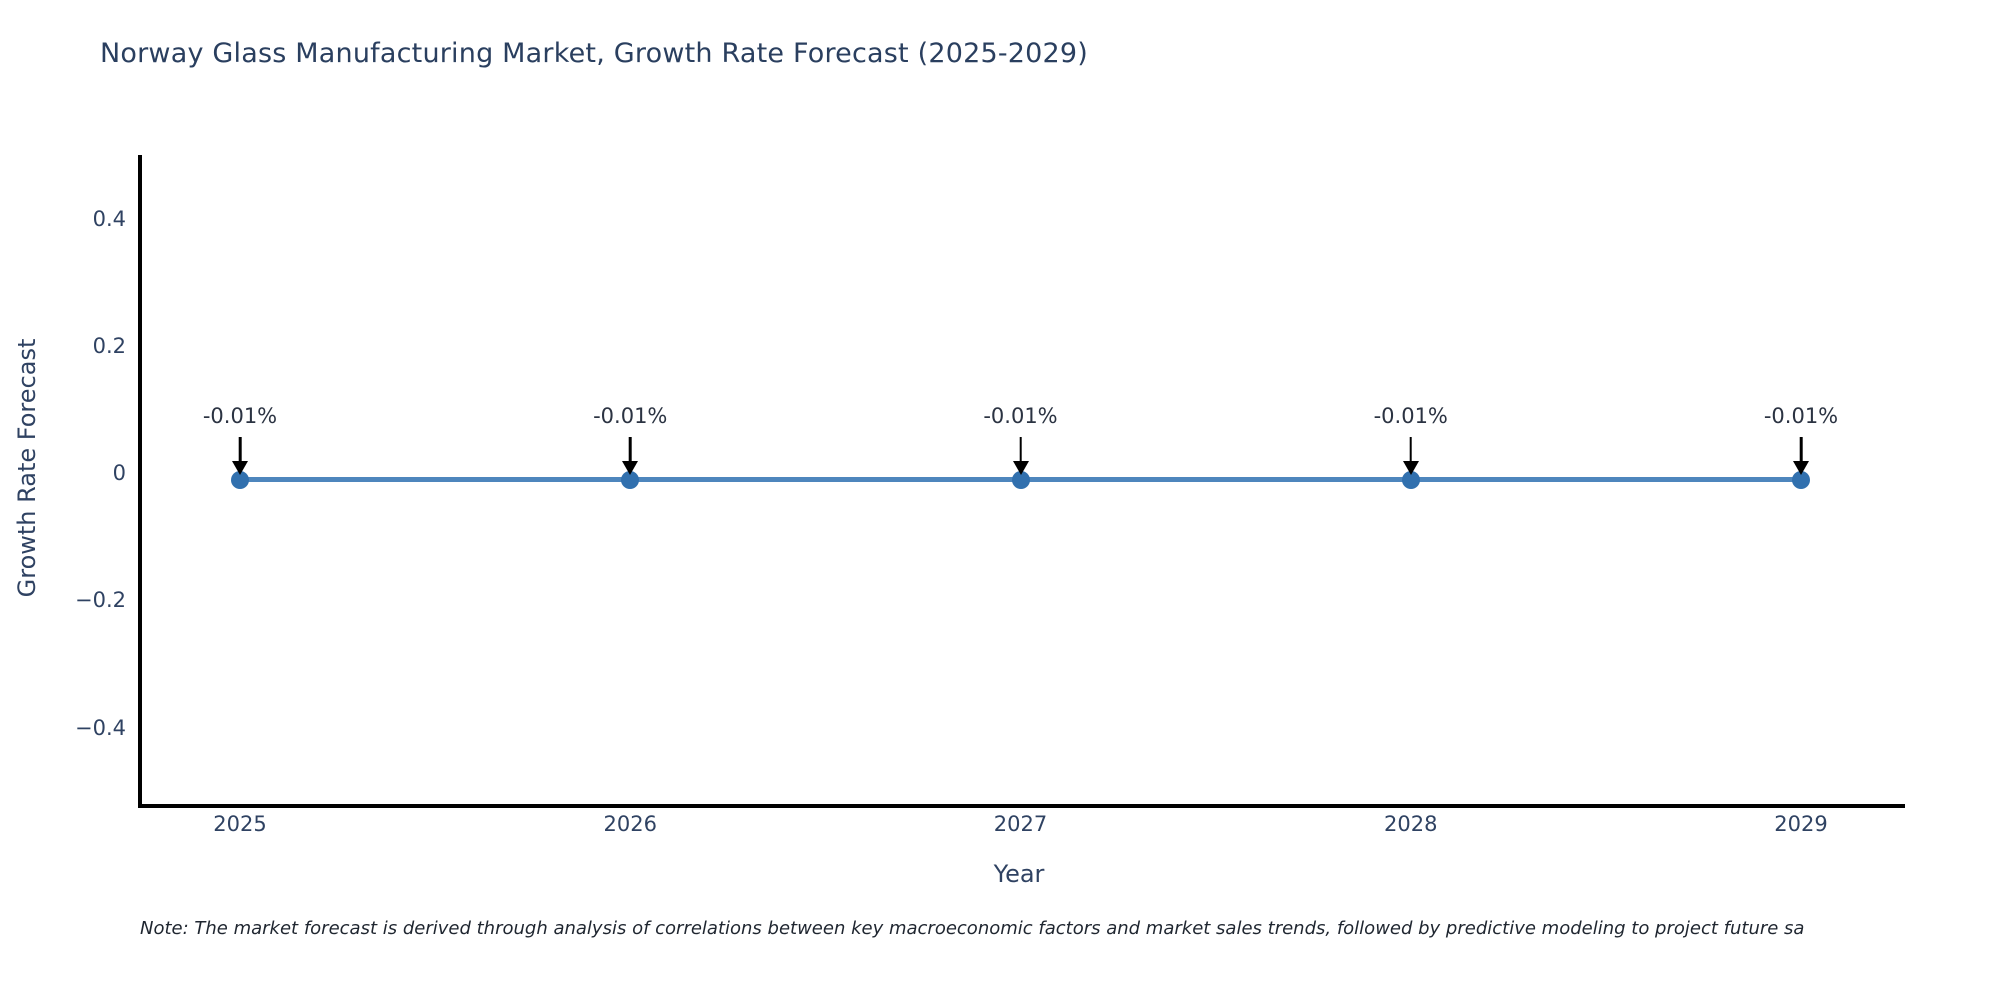 Image resolution: width=2000 pixels, height=1000 pixels. What do you see at coordinates (240, 824) in the screenshot?
I see `x-tick-label: 2025` at bounding box center [240, 824].